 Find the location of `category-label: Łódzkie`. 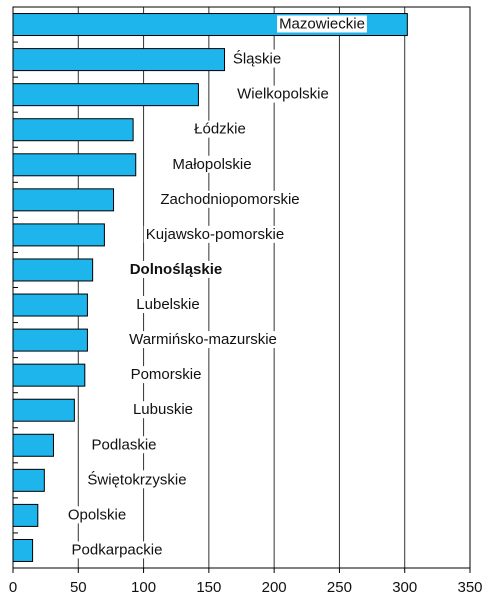

category-label: Łódzkie is located at coordinates (220, 129).